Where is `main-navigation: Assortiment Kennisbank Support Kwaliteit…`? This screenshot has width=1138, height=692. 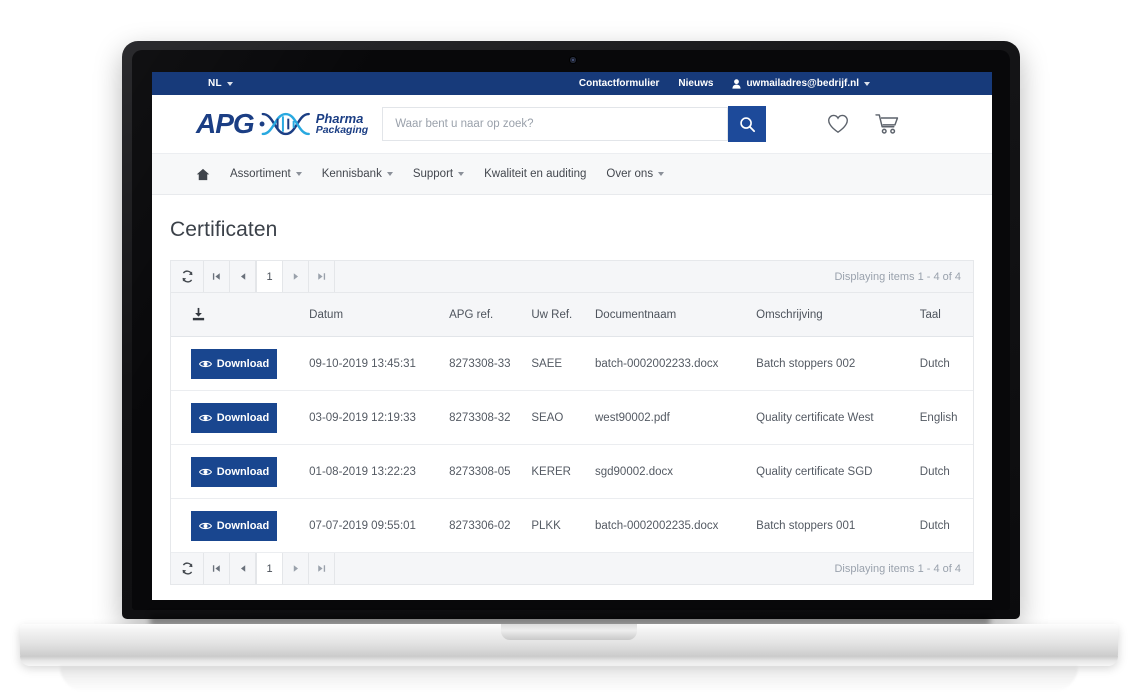
main-navigation: Assortiment Kennisbank Support Kwaliteit… is located at coordinates (572, 174).